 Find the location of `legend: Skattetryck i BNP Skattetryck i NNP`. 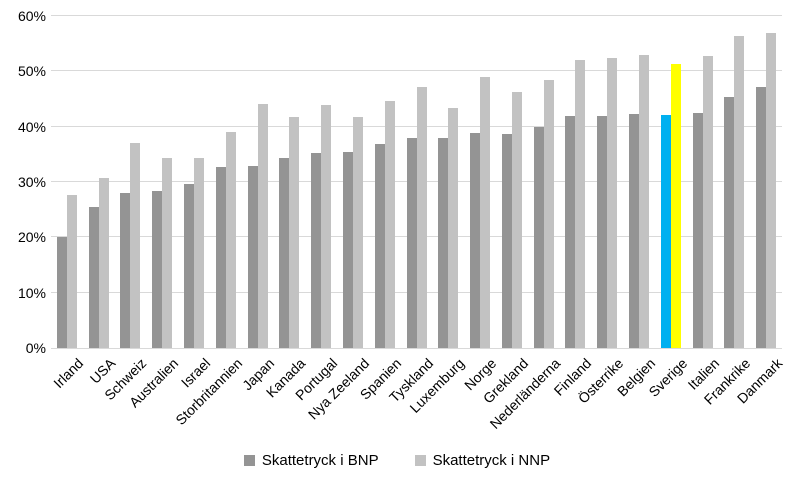

legend: Skattetryck i BNP Skattetryck i NNP is located at coordinates (397, 460).